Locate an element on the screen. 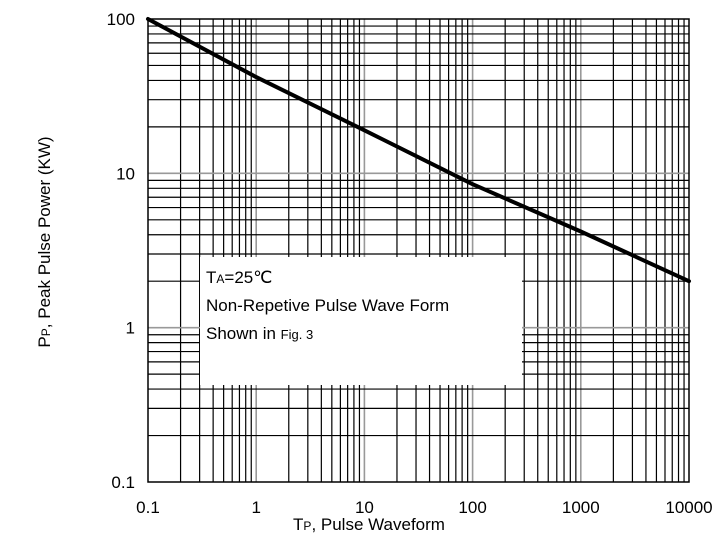  annotation-line-waveform: Non-Repetive Pulse Wave Form is located at coordinates (327, 305).